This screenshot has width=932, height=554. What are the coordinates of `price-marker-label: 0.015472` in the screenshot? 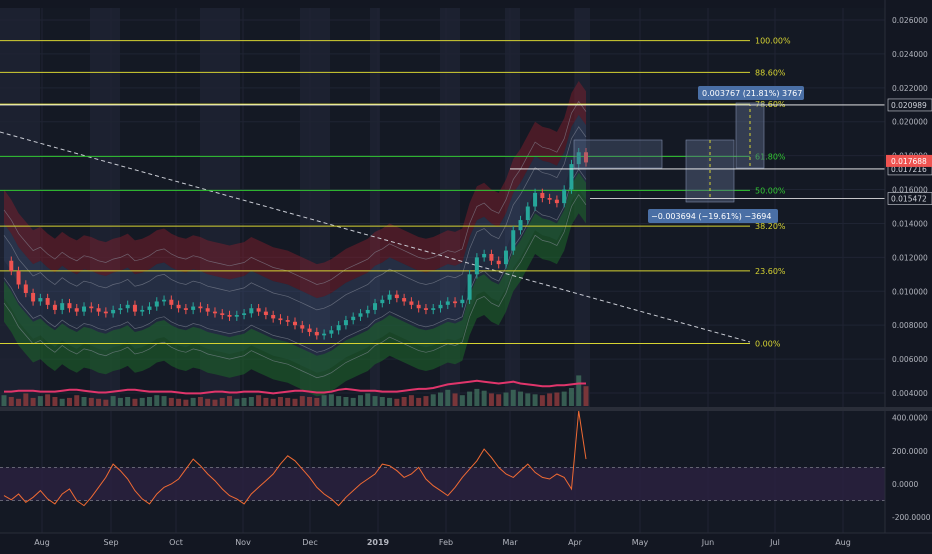 It's located at (909, 198).